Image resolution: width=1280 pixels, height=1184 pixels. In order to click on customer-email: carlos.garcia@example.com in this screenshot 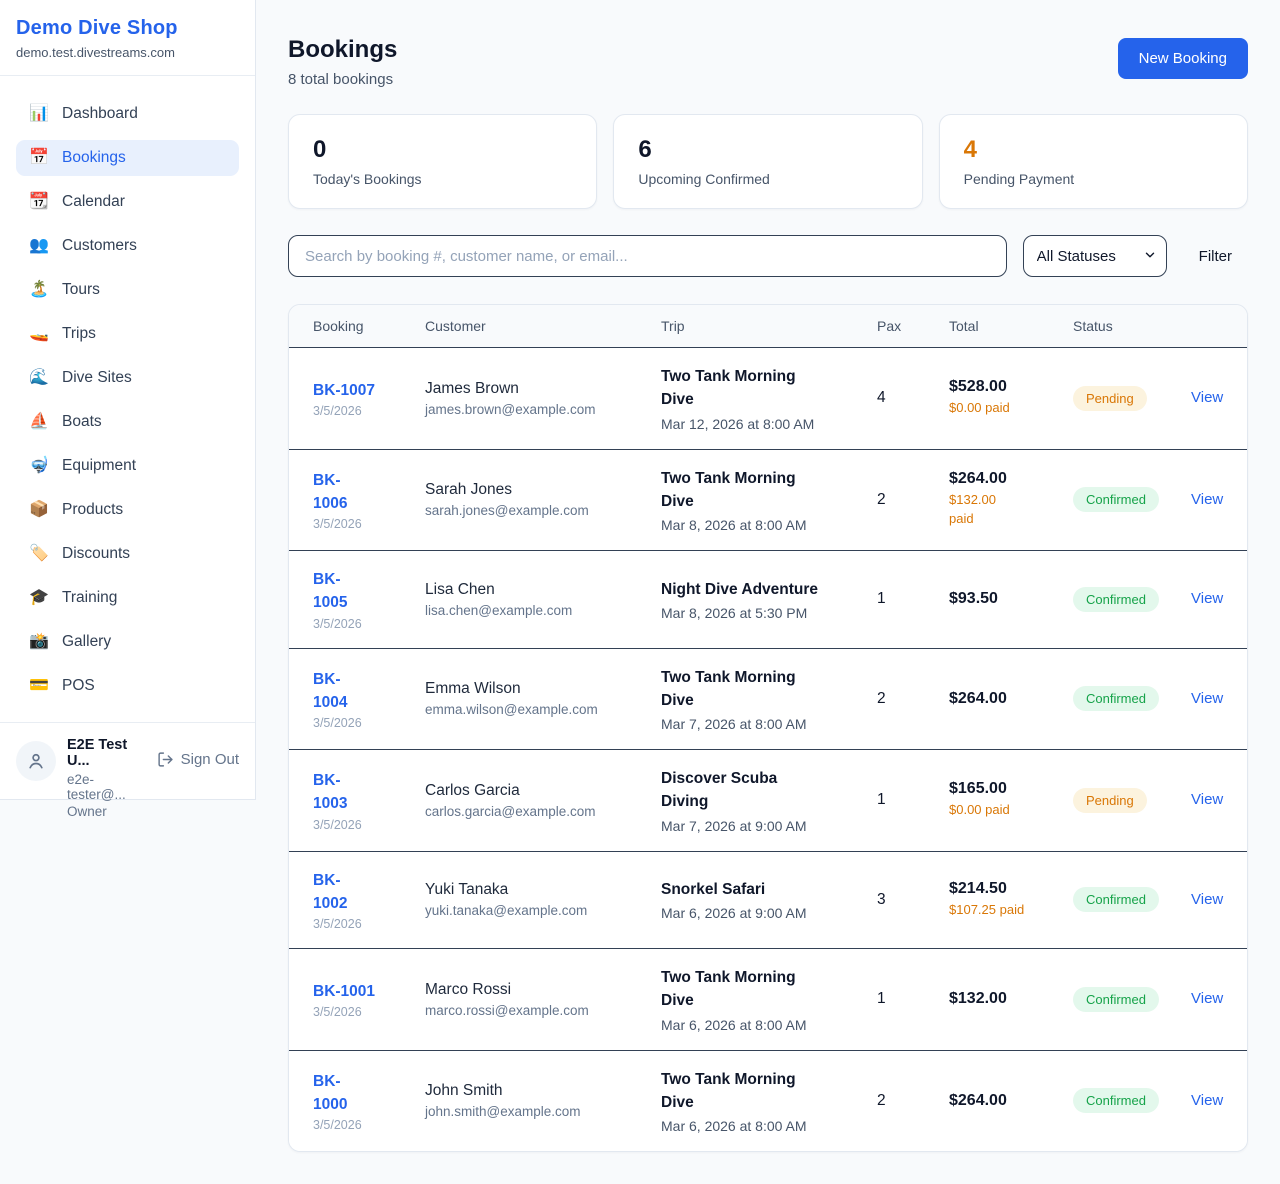, I will do `click(510, 811)`.